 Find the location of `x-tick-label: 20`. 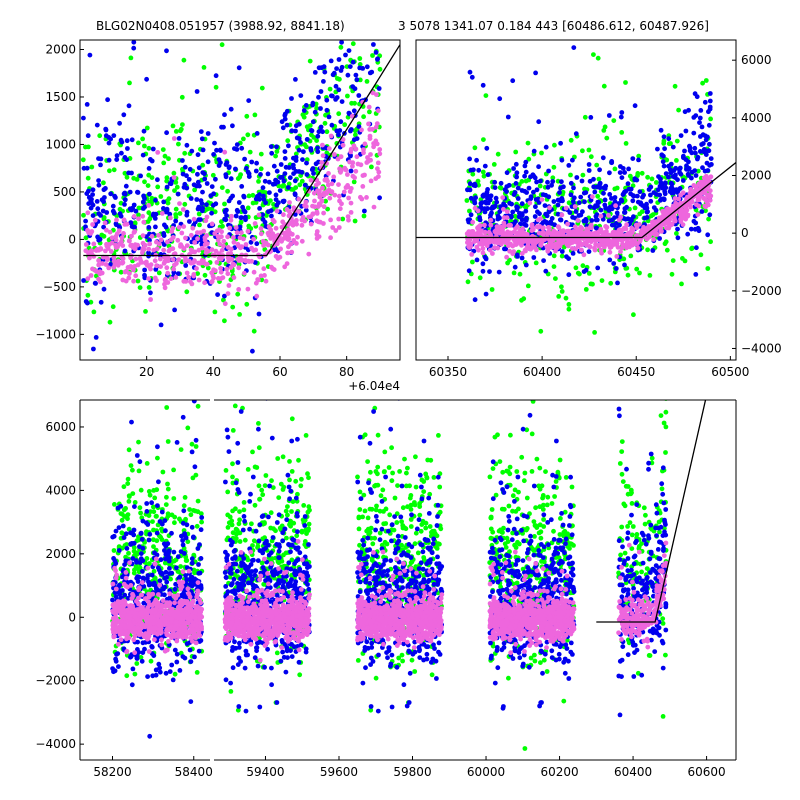

x-tick-label: 20 is located at coordinates (146, 372).